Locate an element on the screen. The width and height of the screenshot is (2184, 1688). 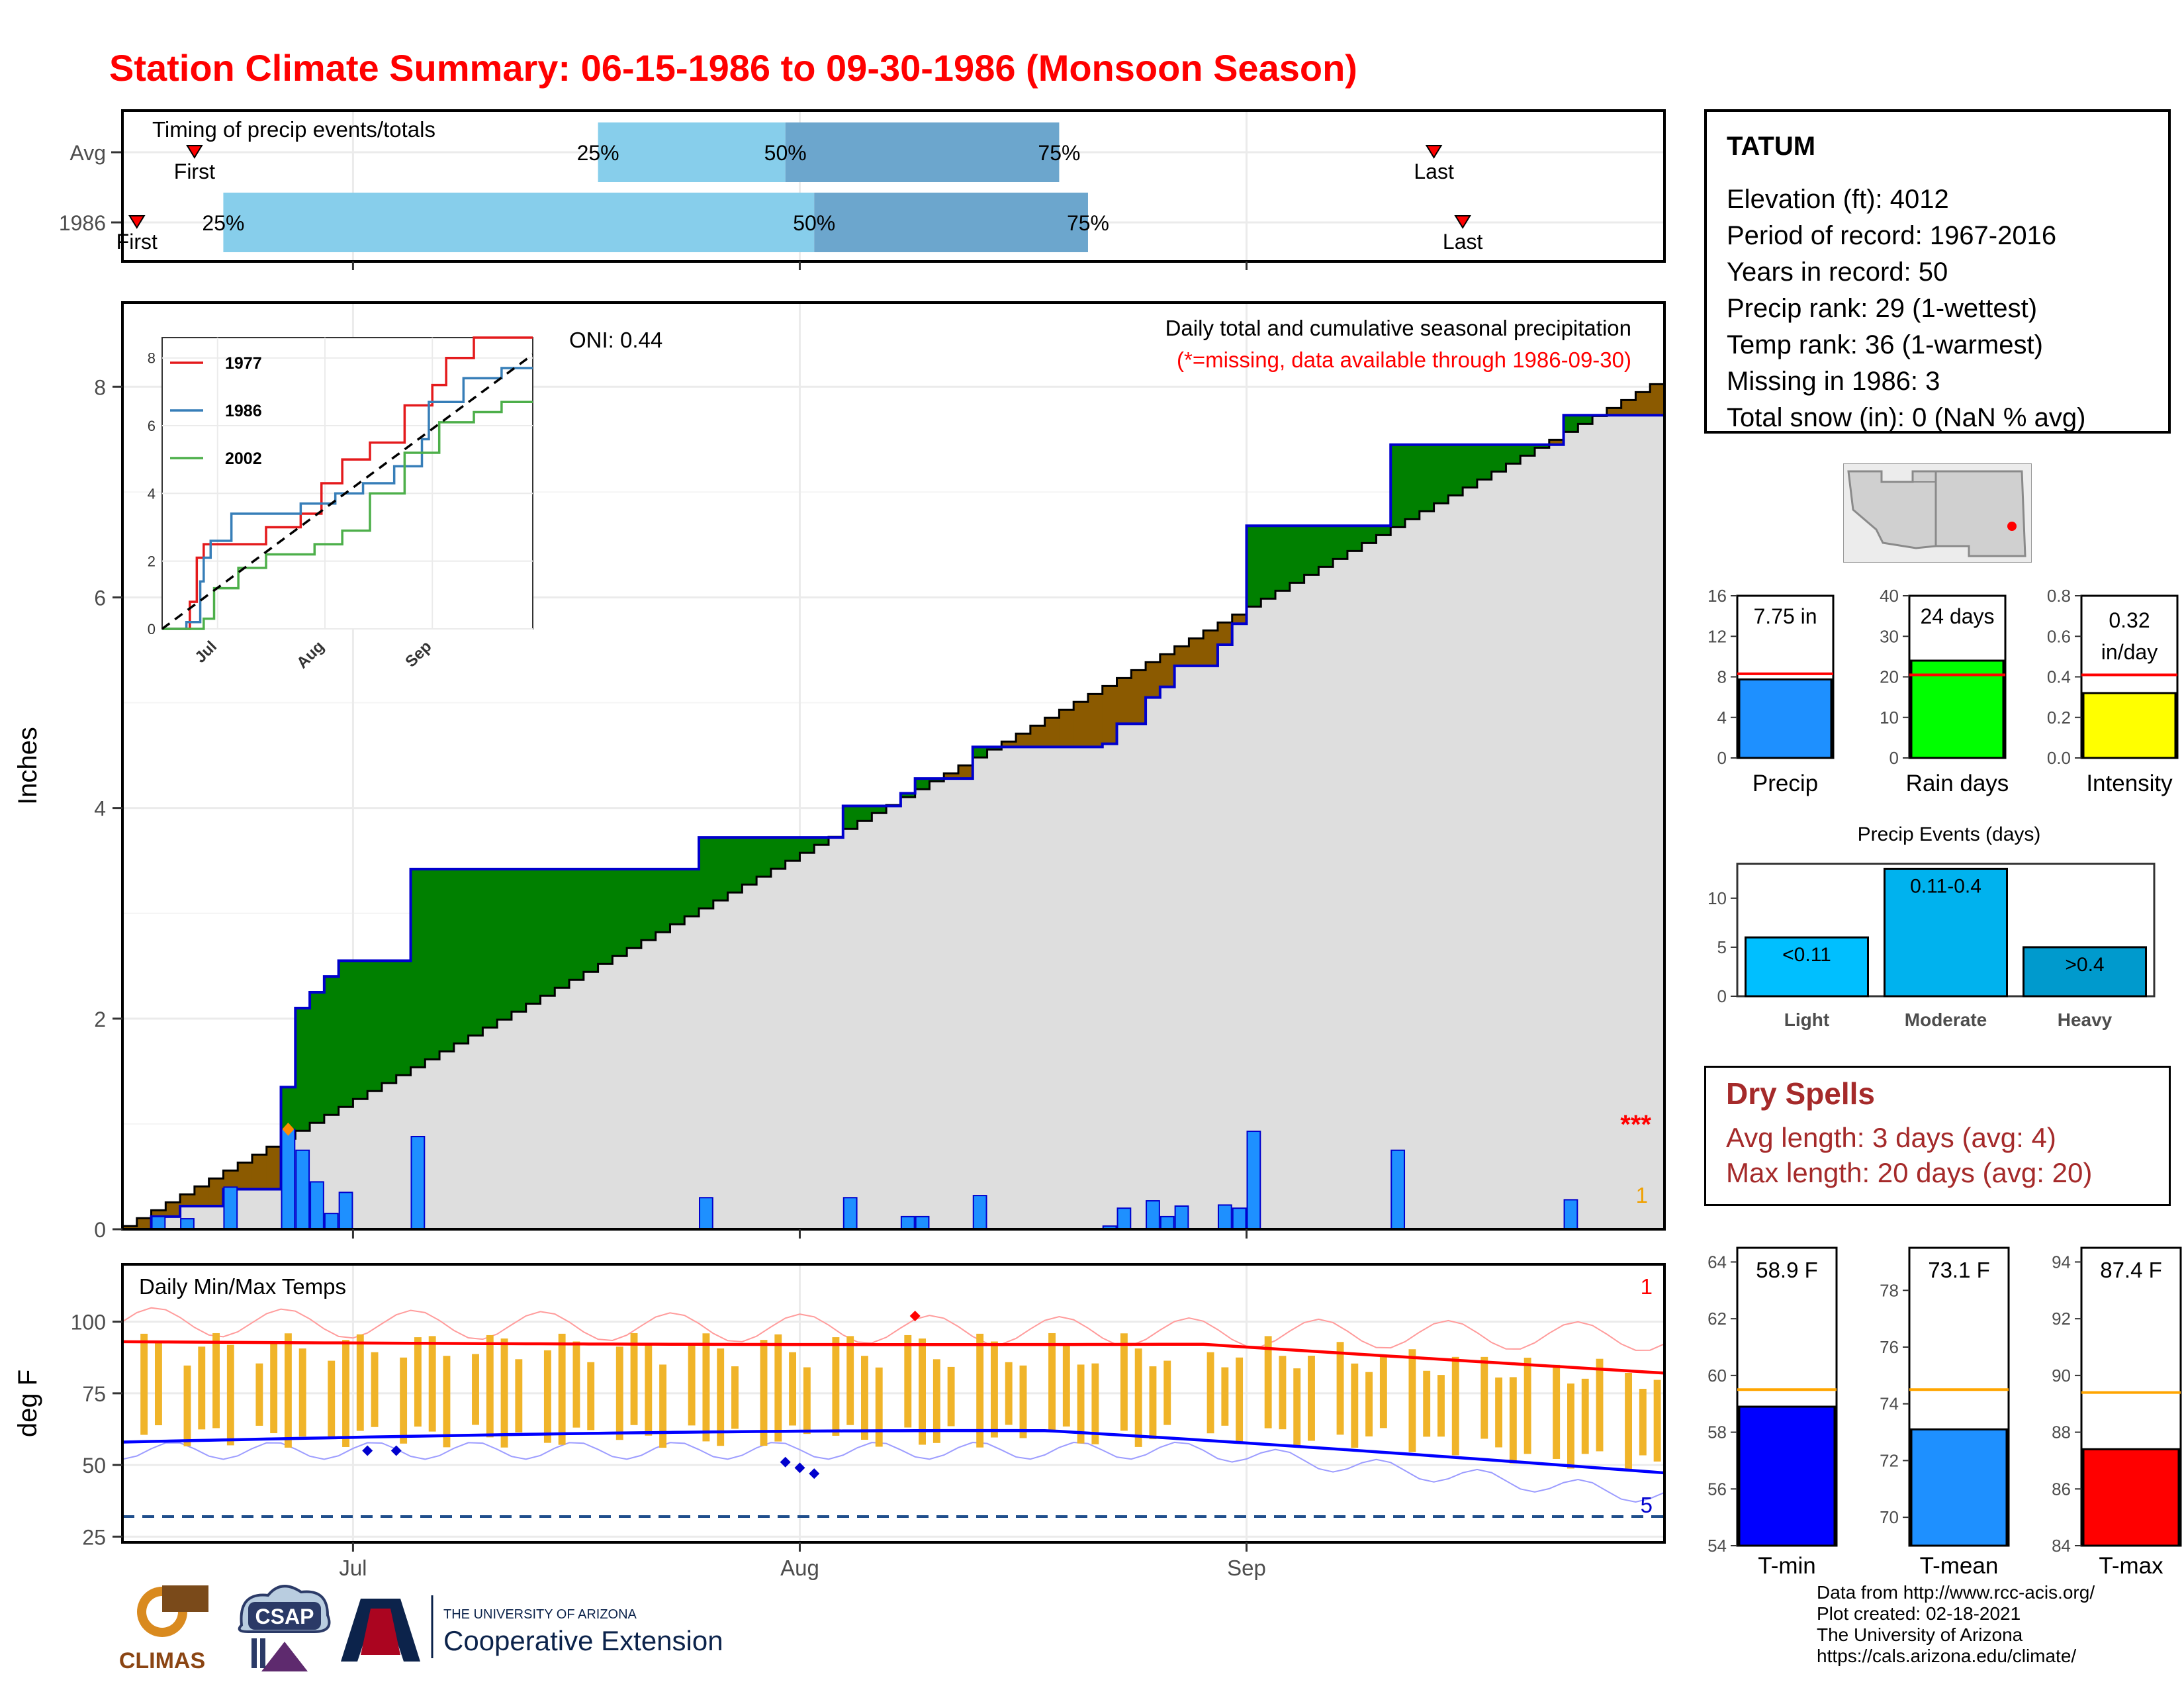
timing-first-marker is located at coordinates (137, 222).